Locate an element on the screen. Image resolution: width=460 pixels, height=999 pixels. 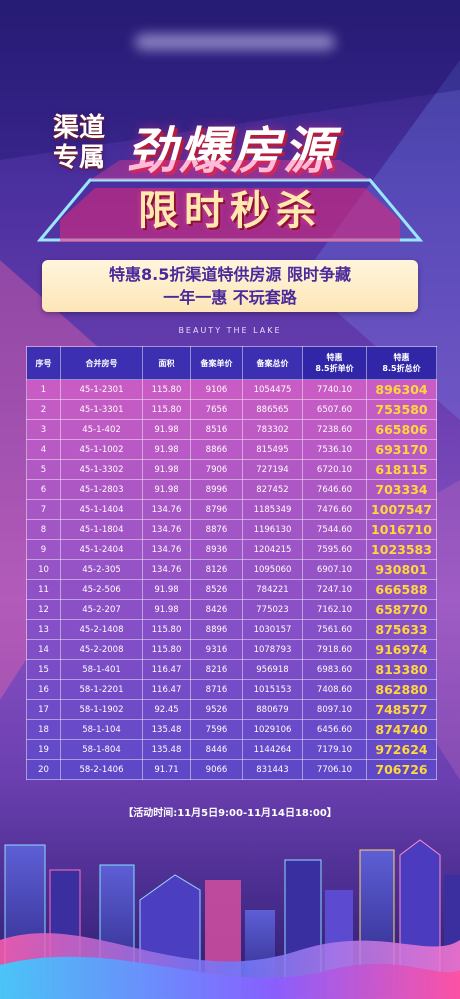
table-cell: 9066 is located at coordinates (216, 769).